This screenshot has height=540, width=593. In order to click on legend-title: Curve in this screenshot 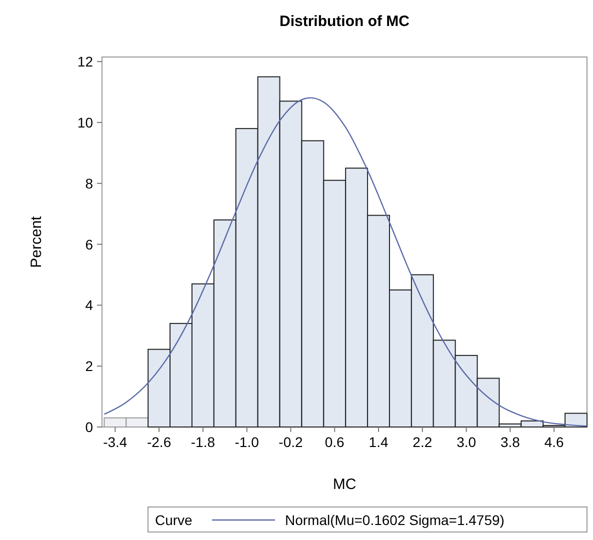, I will do `click(174, 520)`.